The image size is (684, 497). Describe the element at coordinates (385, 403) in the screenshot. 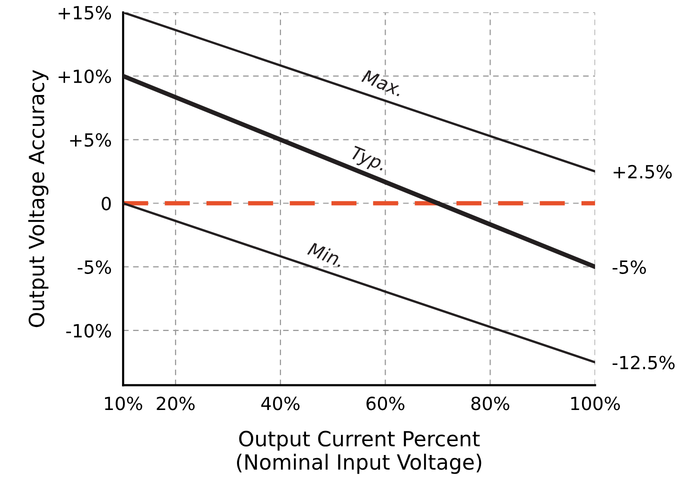

I see `x-tick-label: 60%` at that location.